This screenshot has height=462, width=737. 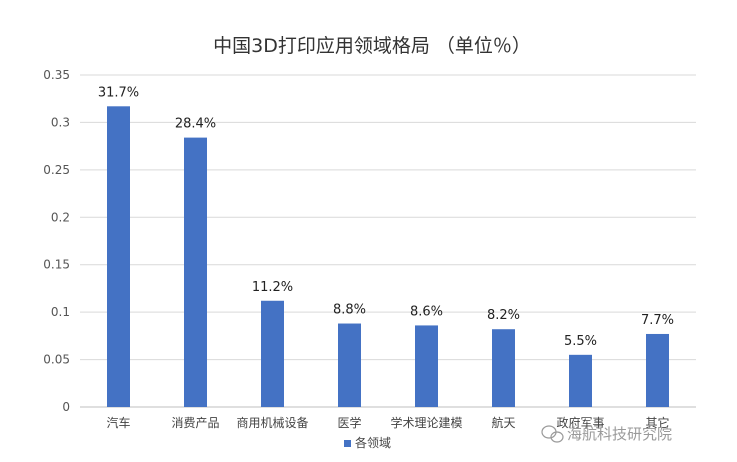 What do you see at coordinates (552, 434) in the screenshot?
I see `wechat-icon` at bounding box center [552, 434].